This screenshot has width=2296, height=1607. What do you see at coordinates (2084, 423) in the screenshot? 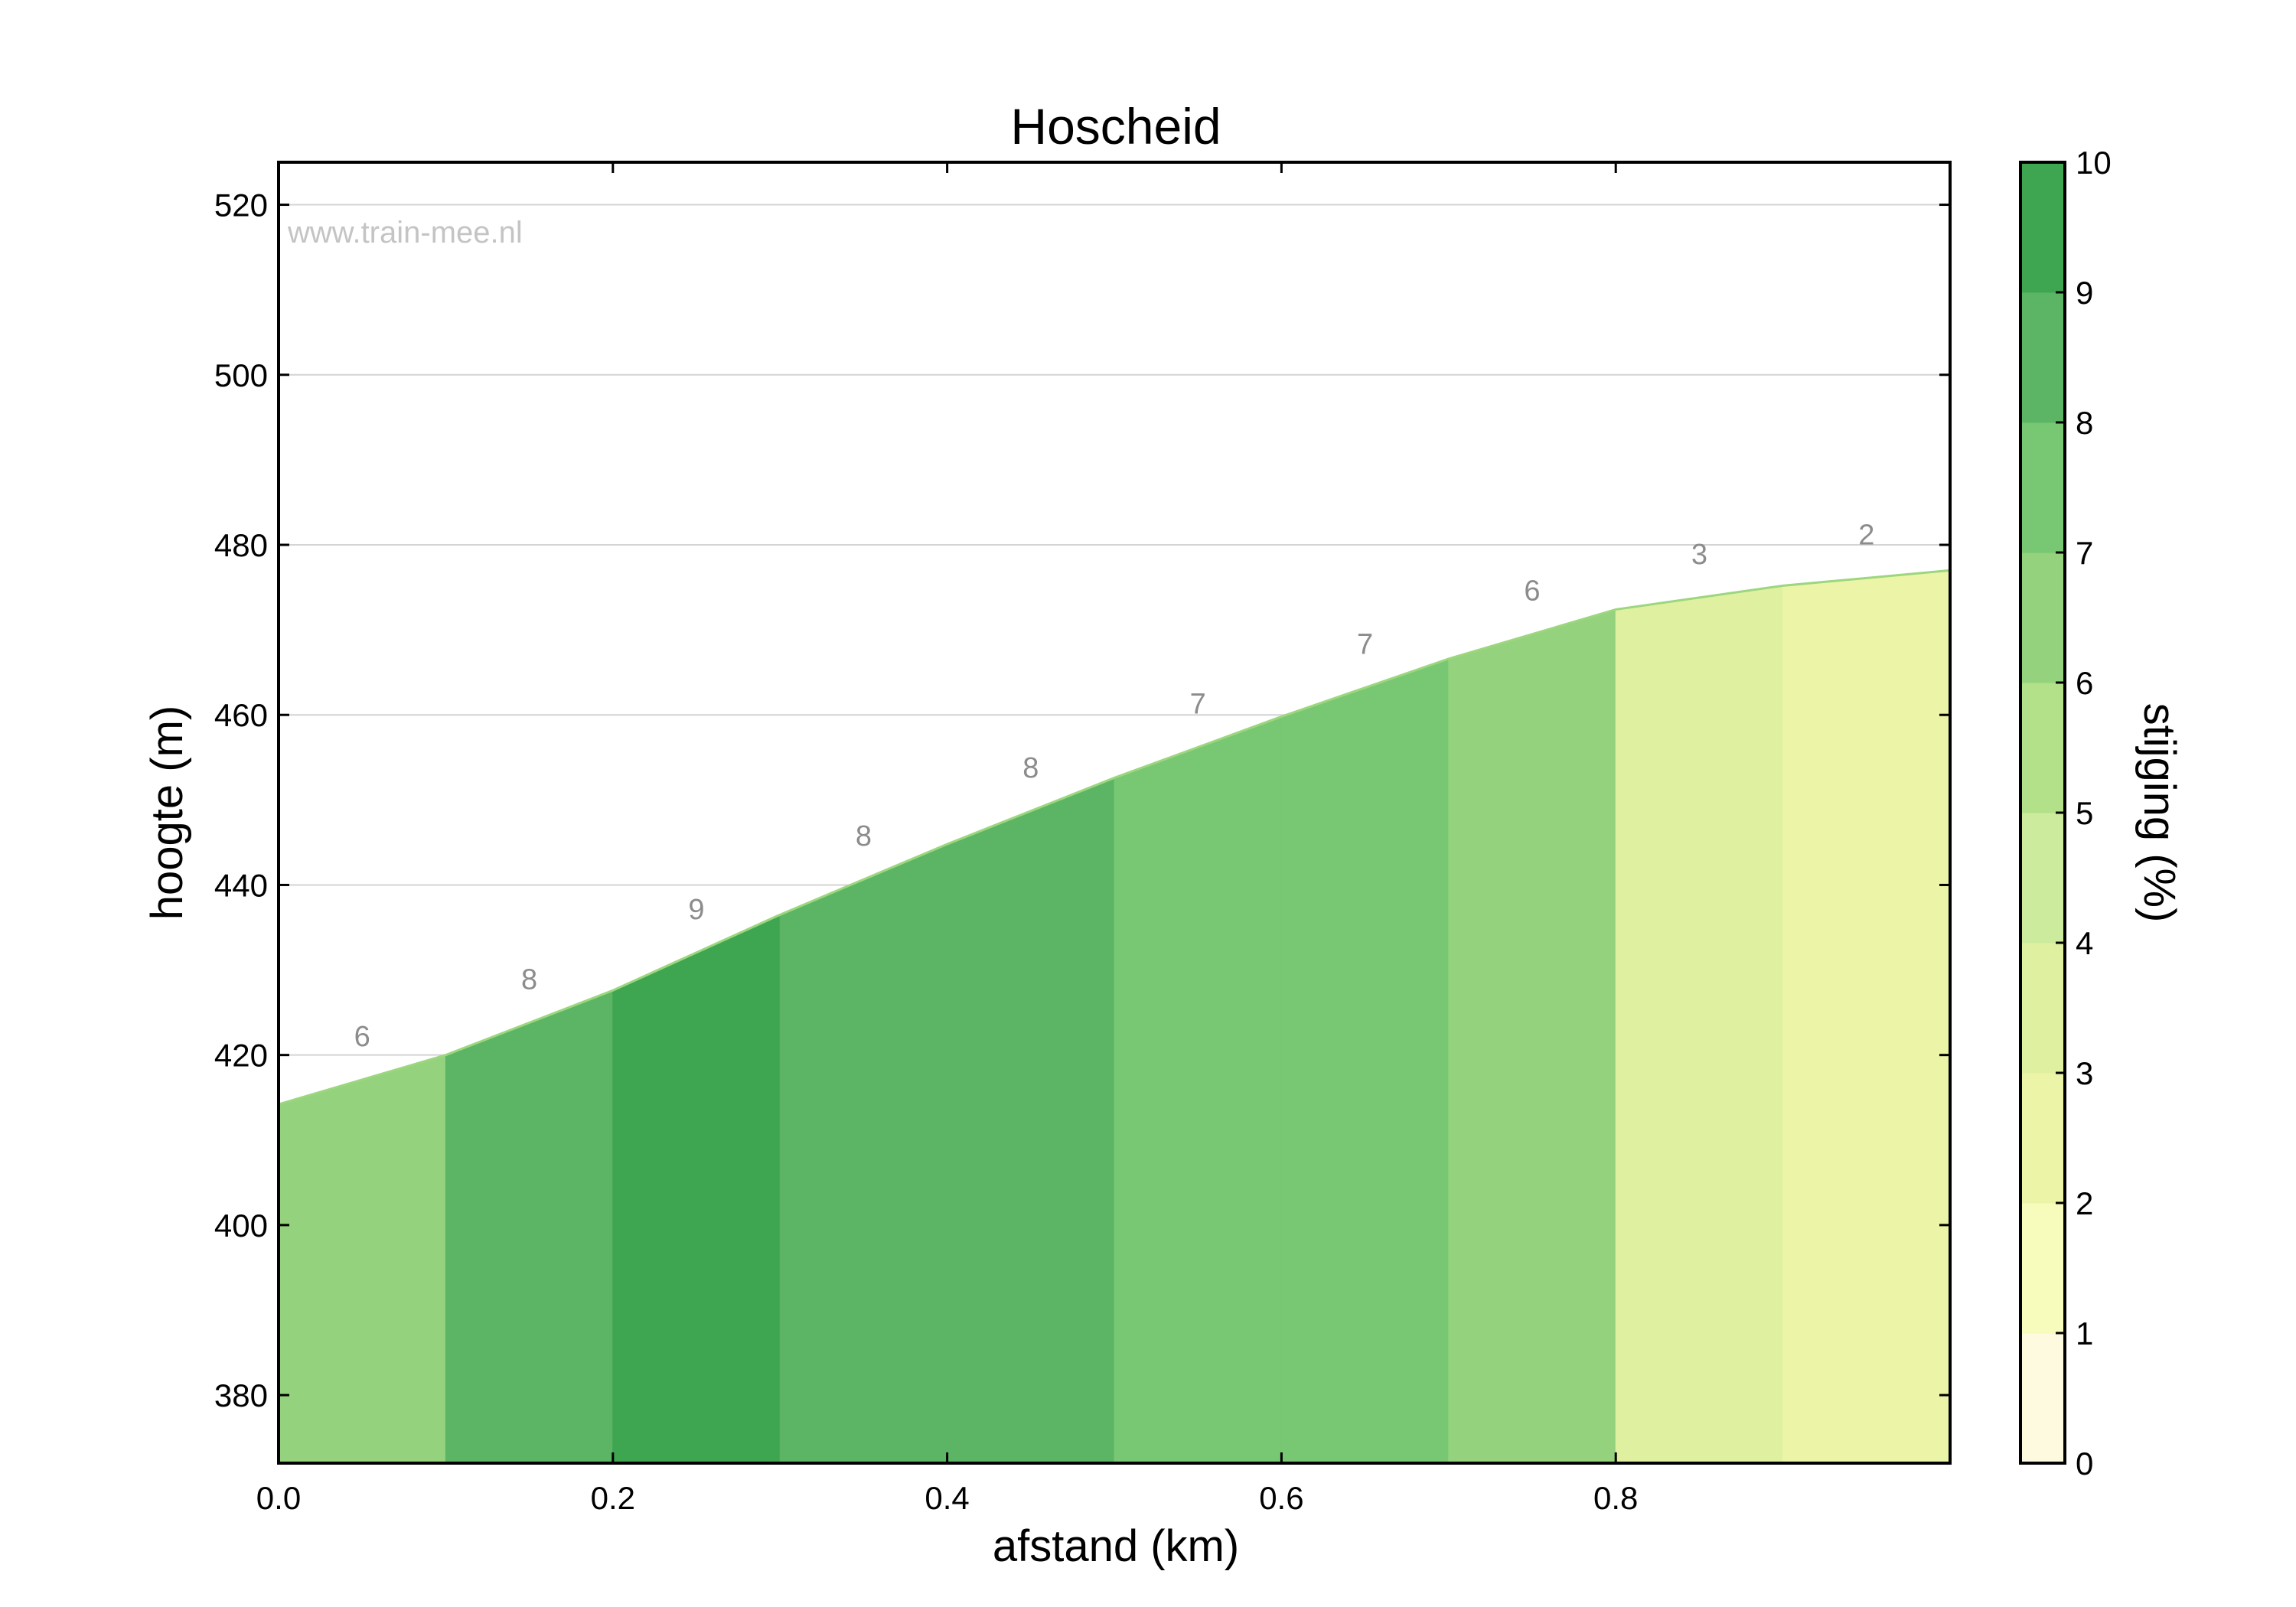
I see `colorbar-tick-label: 8` at bounding box center [2084, 423].